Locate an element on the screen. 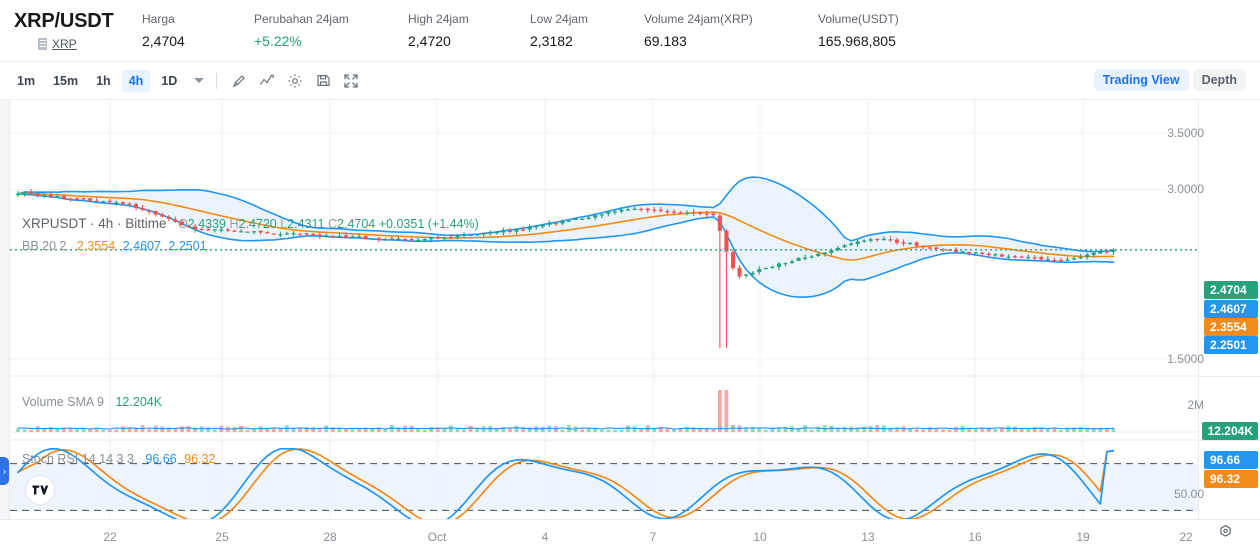 Image resolution: width=1260 pixels, height=553 pixels. timeframe-group: 1m 15m 1h 4h 1D is located at coordinates (99, 80).